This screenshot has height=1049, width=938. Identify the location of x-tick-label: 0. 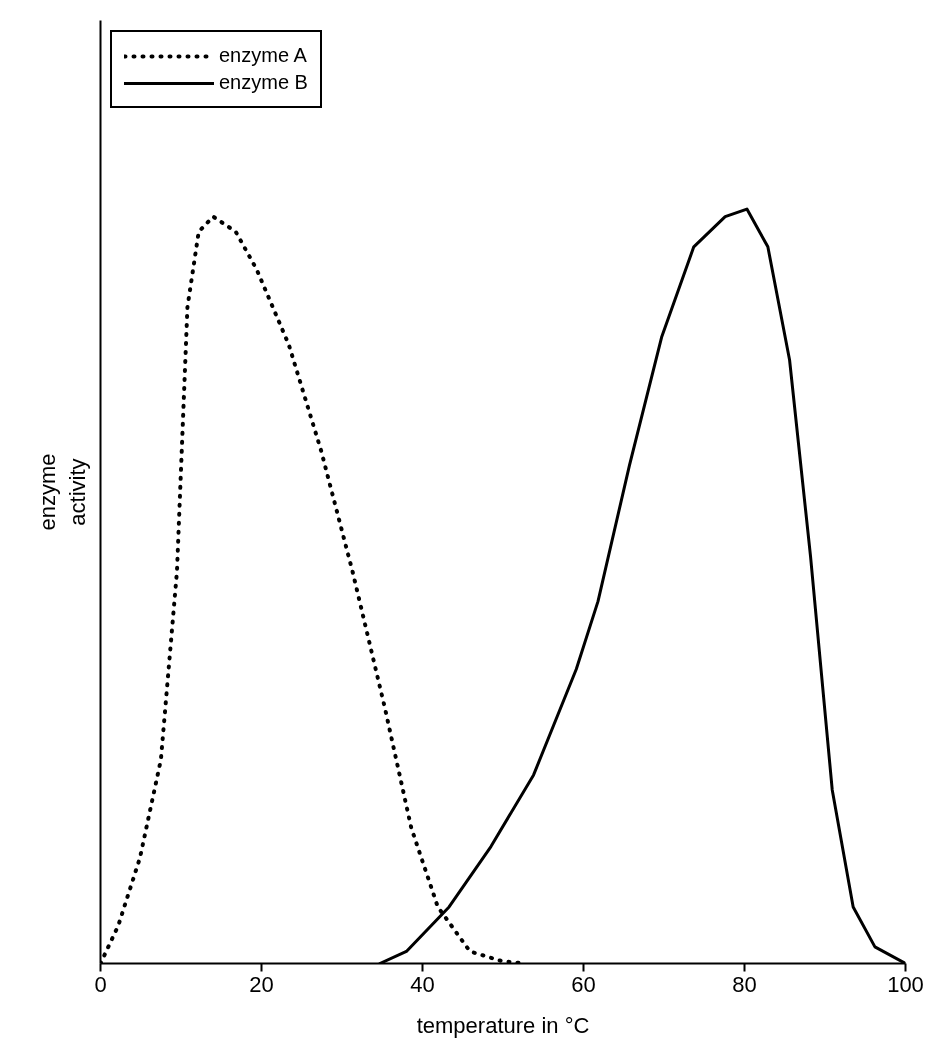
(100, 984).